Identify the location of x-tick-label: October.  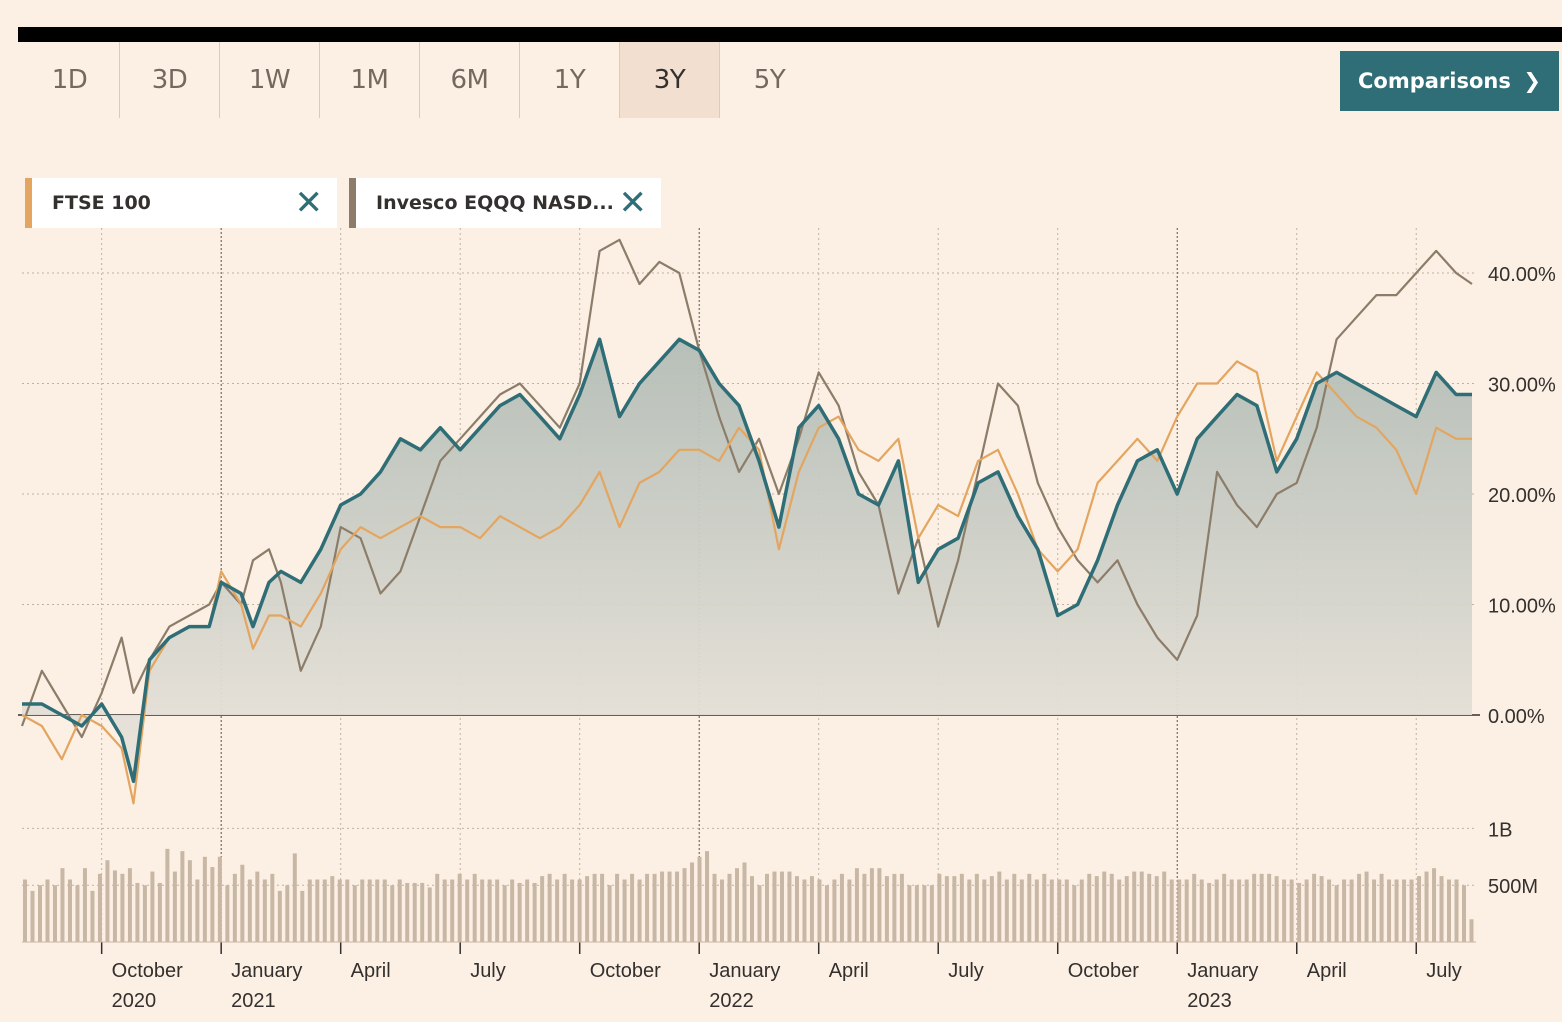
(147, 971).